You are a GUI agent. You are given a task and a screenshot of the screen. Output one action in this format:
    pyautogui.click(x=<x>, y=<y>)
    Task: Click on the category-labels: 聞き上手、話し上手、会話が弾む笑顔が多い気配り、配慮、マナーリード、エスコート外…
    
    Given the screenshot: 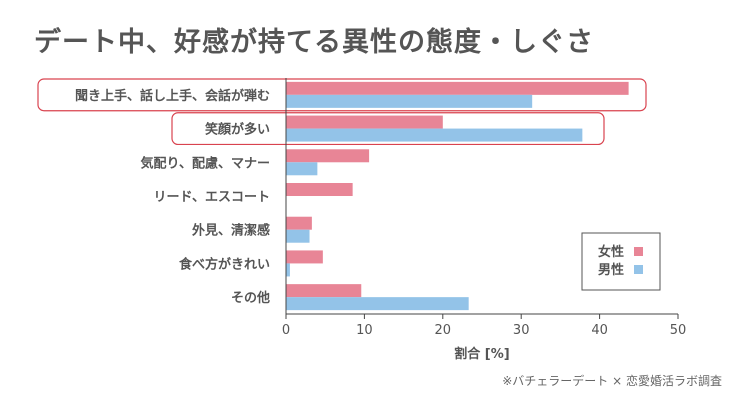 What is the action you would take?
    pyautogui.click(x=172, y=197)
    